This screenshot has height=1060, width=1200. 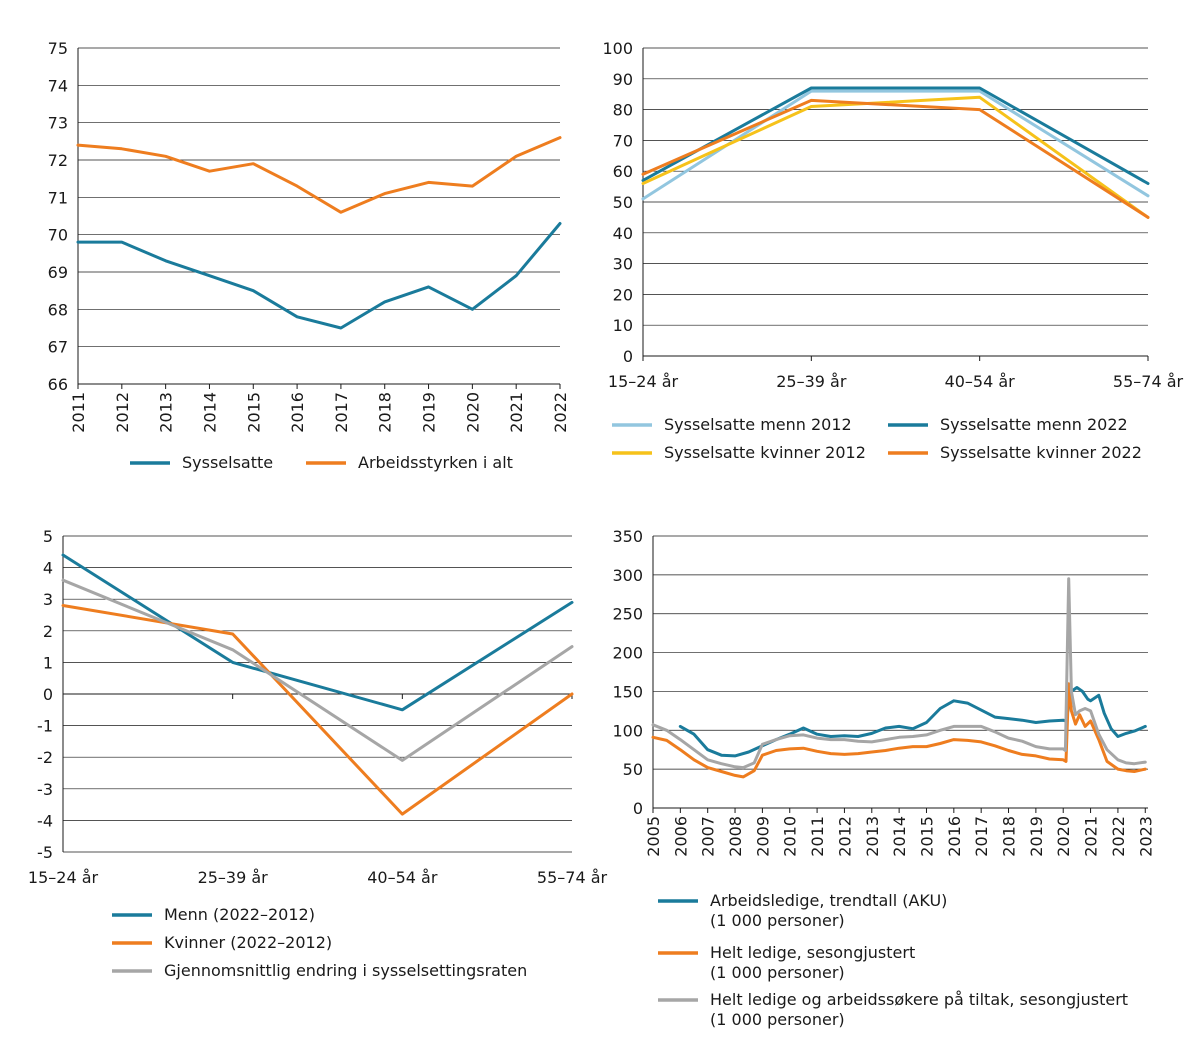 I want to click on x-tick-label: 2008, so click(x=735, y=836).